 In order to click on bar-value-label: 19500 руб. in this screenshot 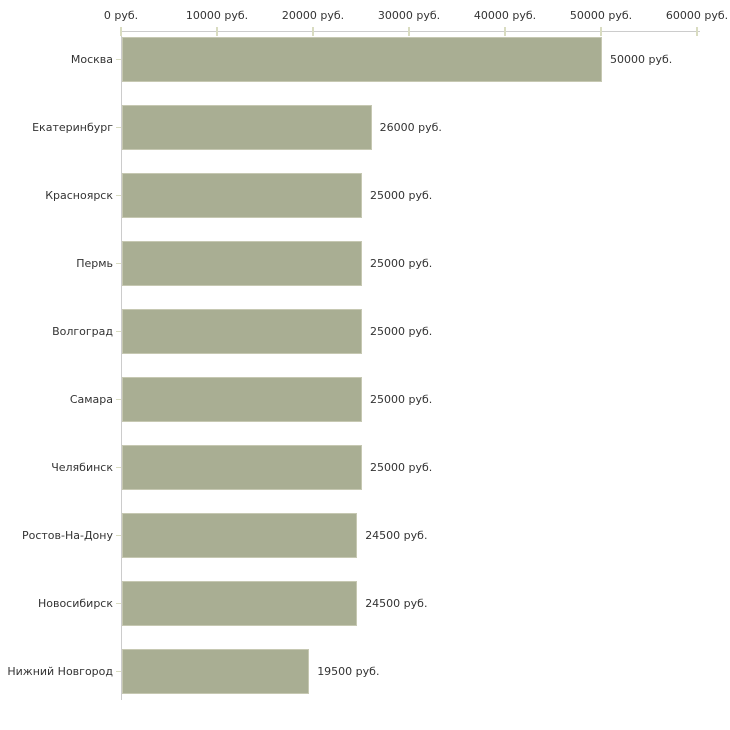, I will do `click(348, 671)`.